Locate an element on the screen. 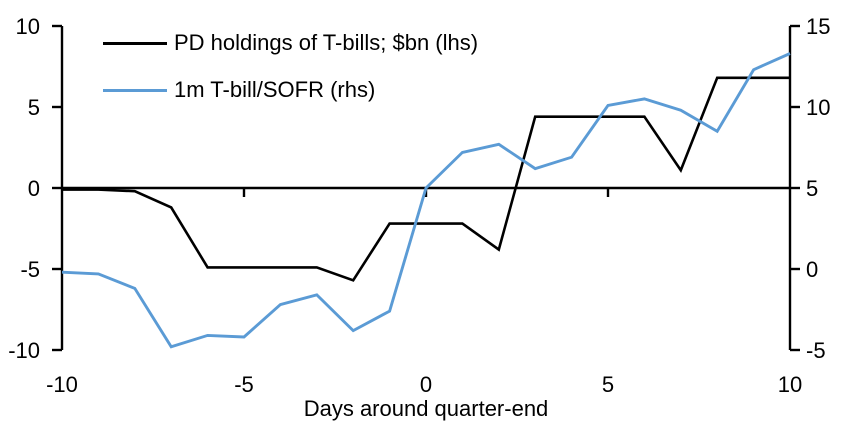  y-axis-left-tick-label: -10 is located at coordinates (24, 350).